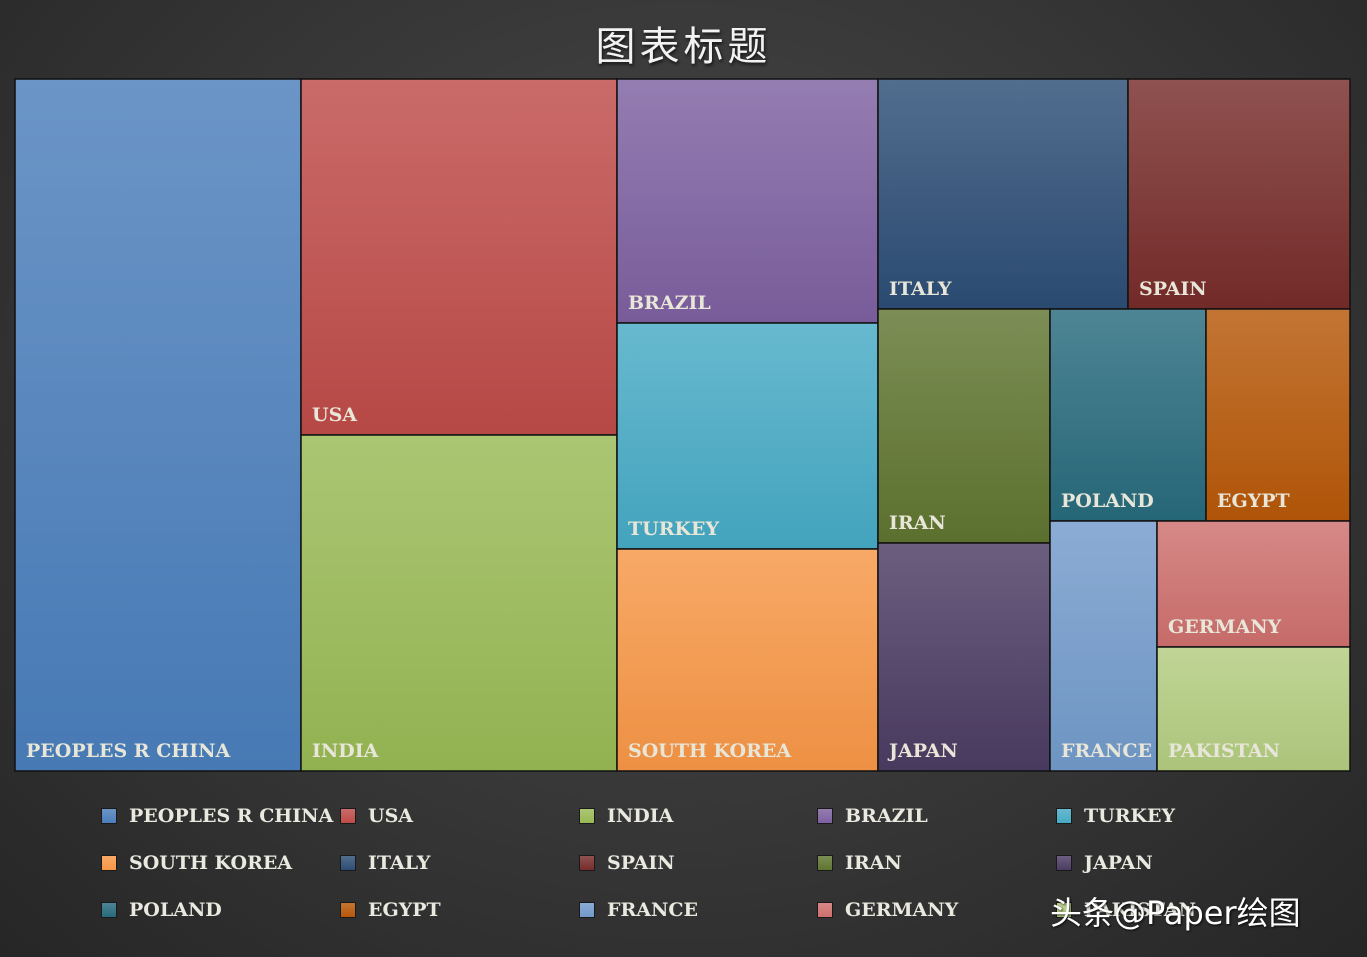  I want to click on treemap-cell-france, so click(1103, 646).